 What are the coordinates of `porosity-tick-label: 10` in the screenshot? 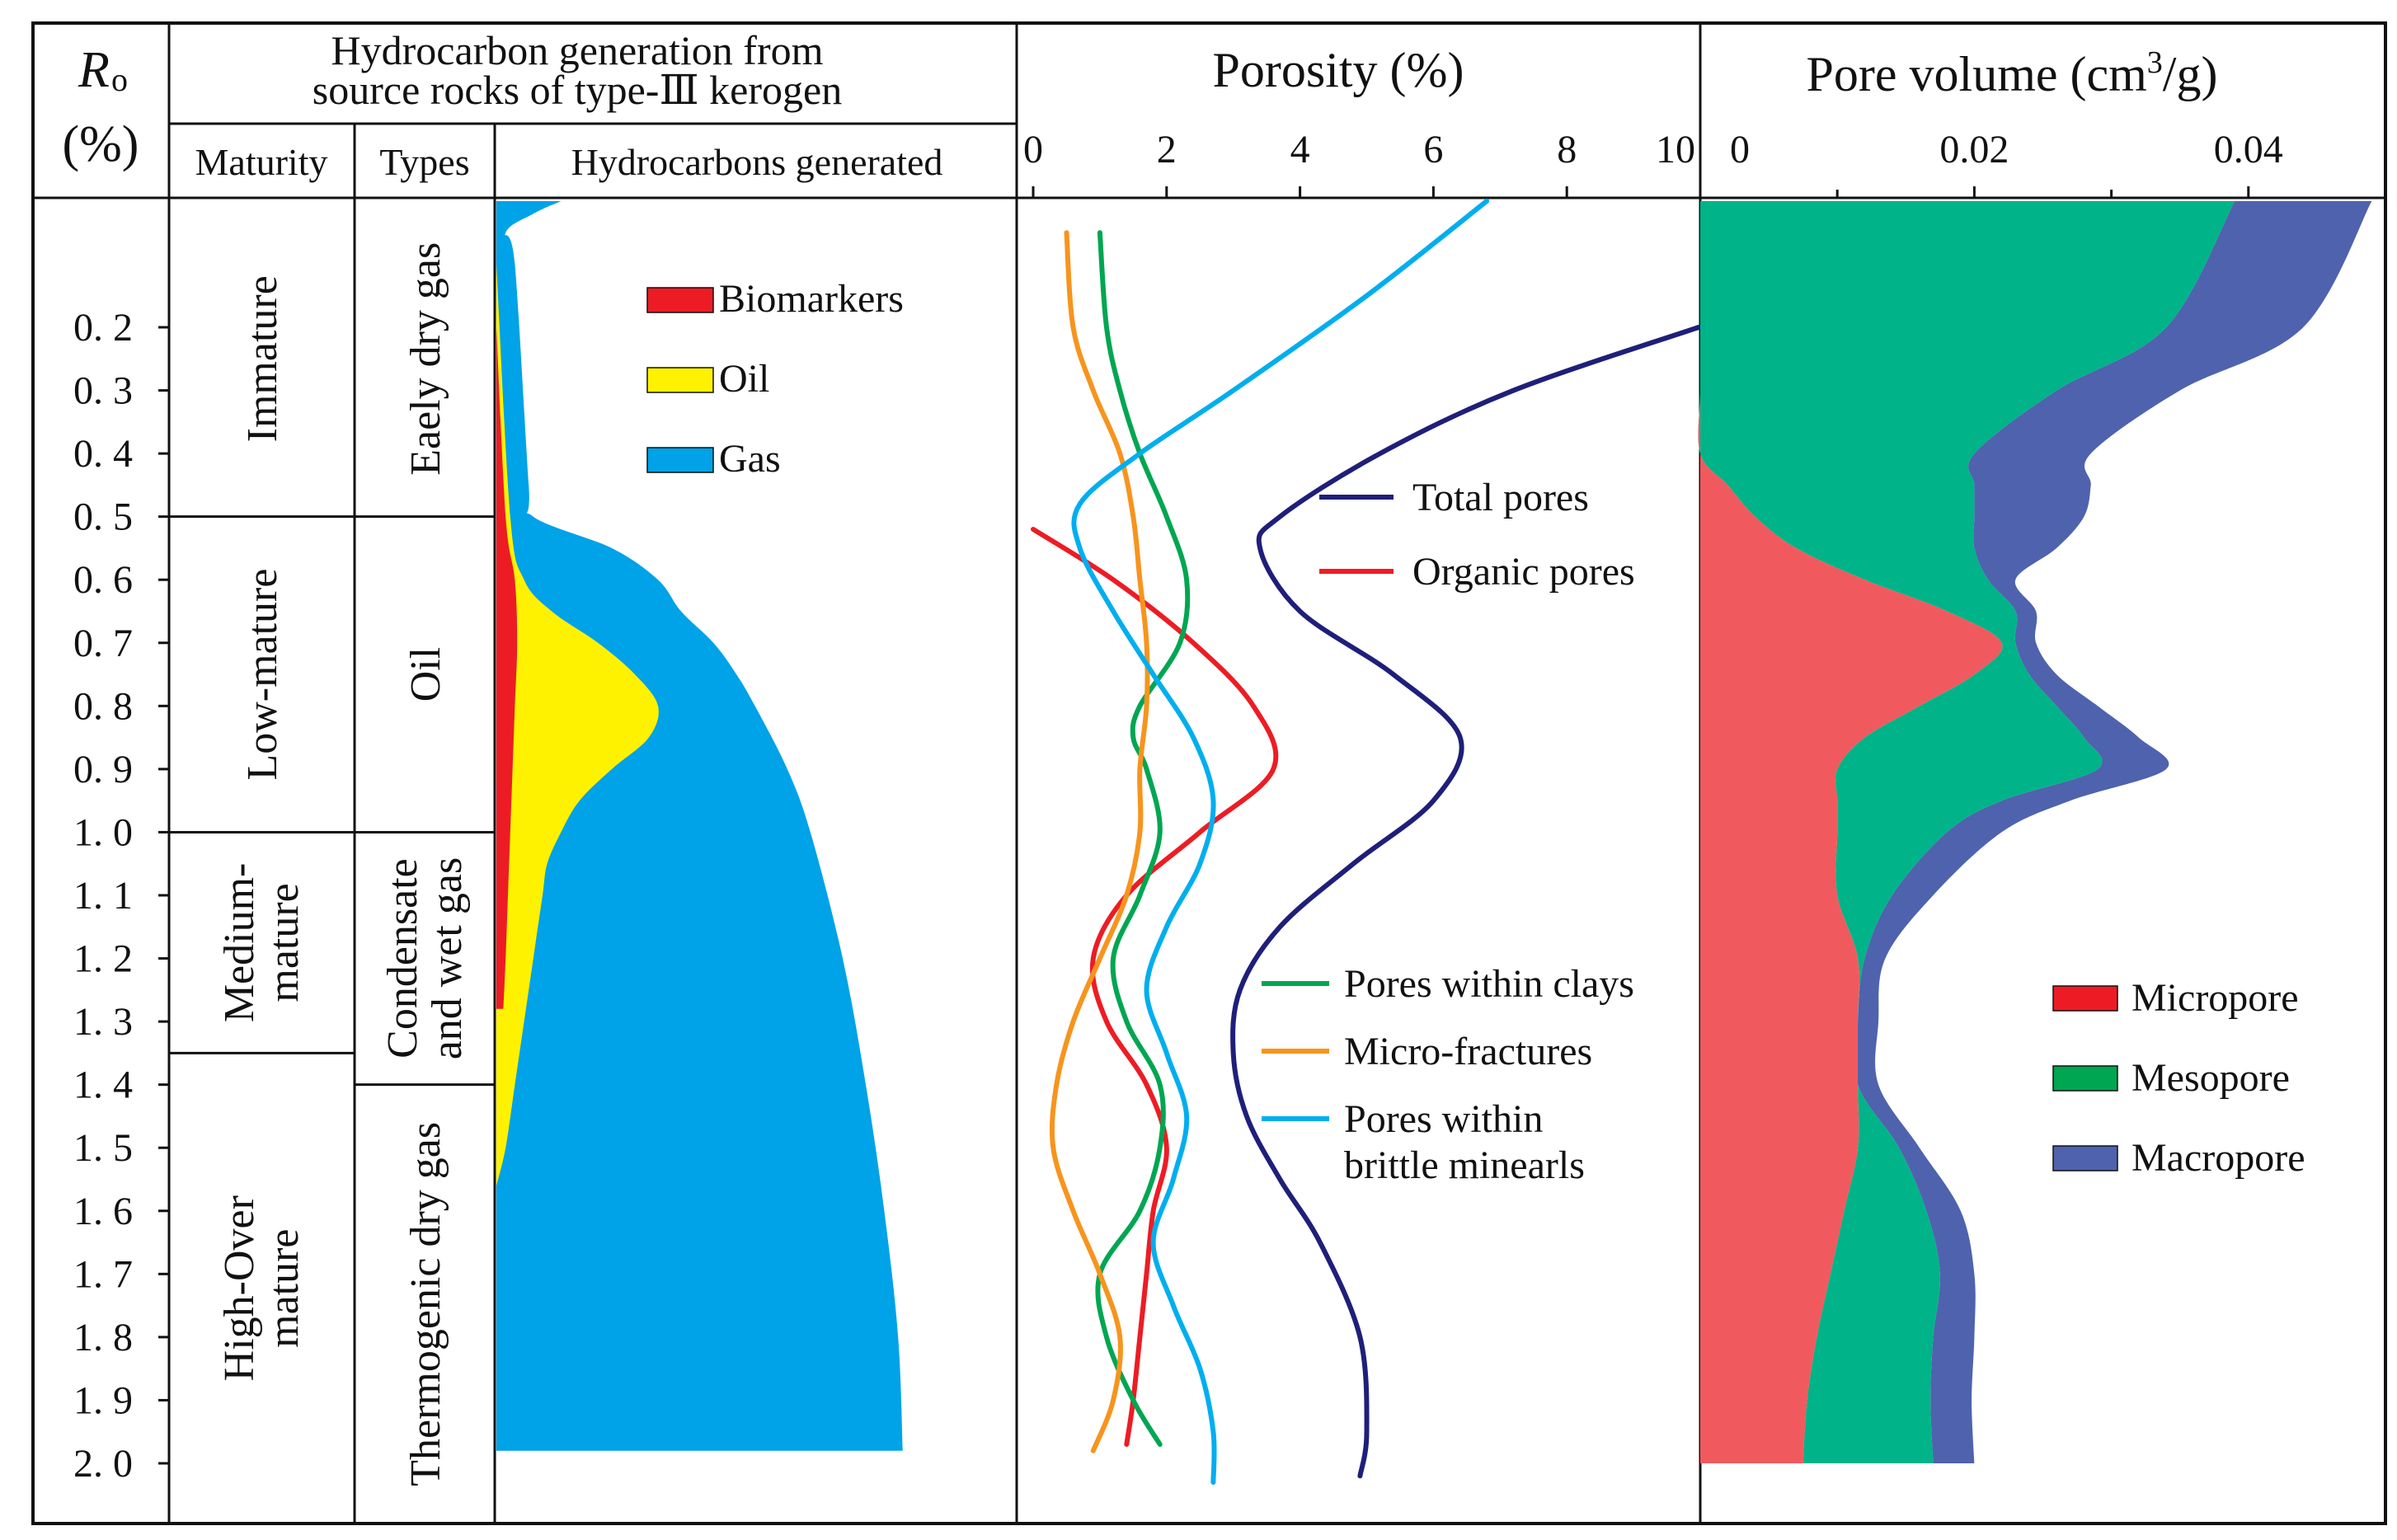 It's located at (1676, 149).